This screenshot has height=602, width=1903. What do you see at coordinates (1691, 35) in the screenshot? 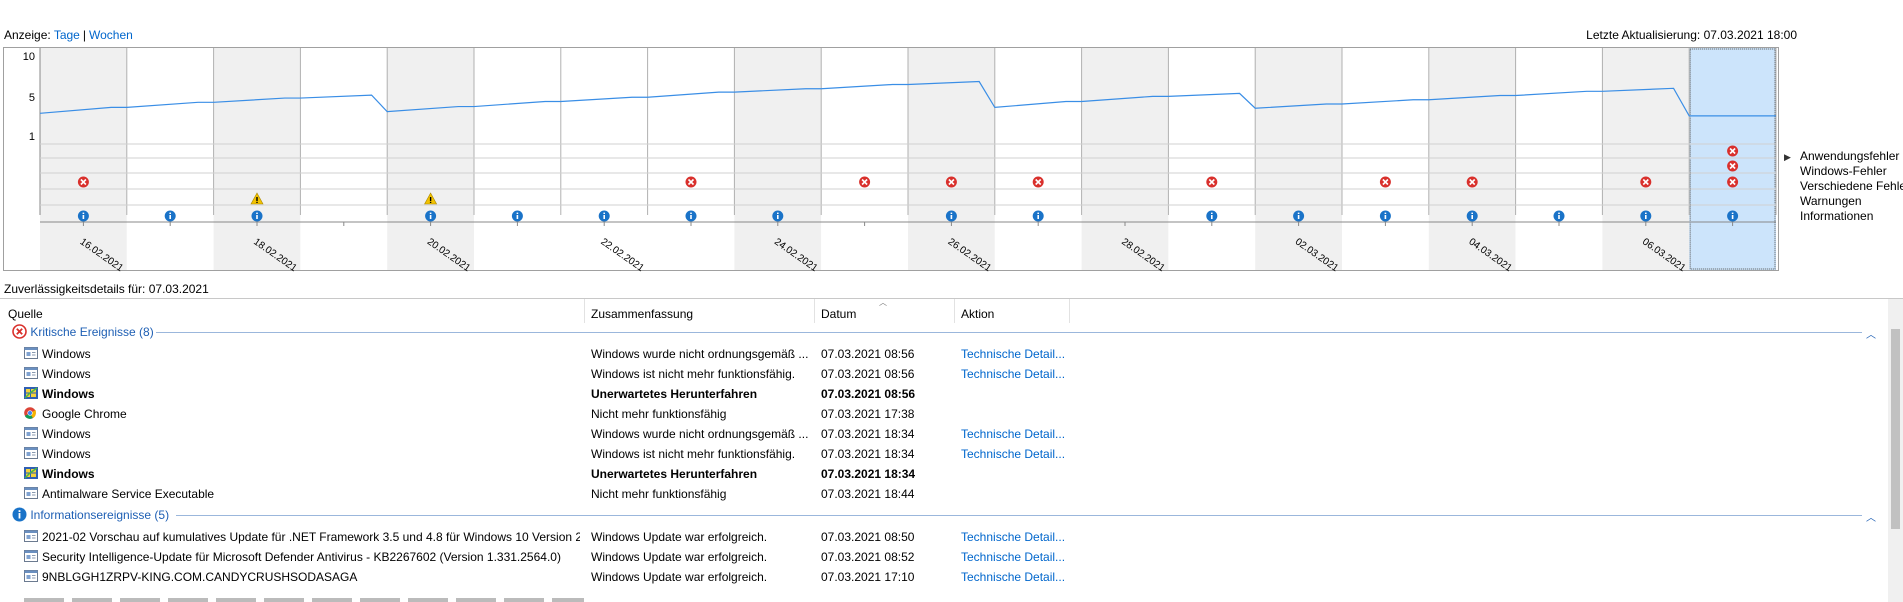
I see `last-update-text: Letzte Aktualisierung: 07.03.2021 18:00` at bounding box center [1691, 35].